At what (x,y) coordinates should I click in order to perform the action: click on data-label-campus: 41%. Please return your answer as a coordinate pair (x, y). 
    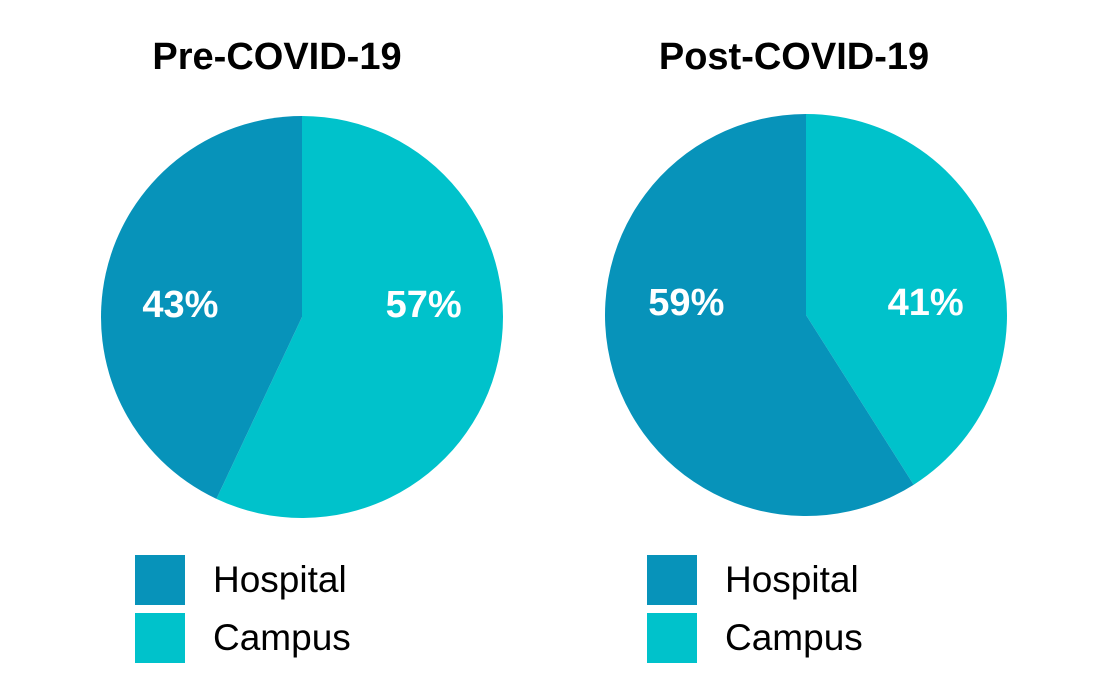
    Looking at the image, I should click on (926, 303).